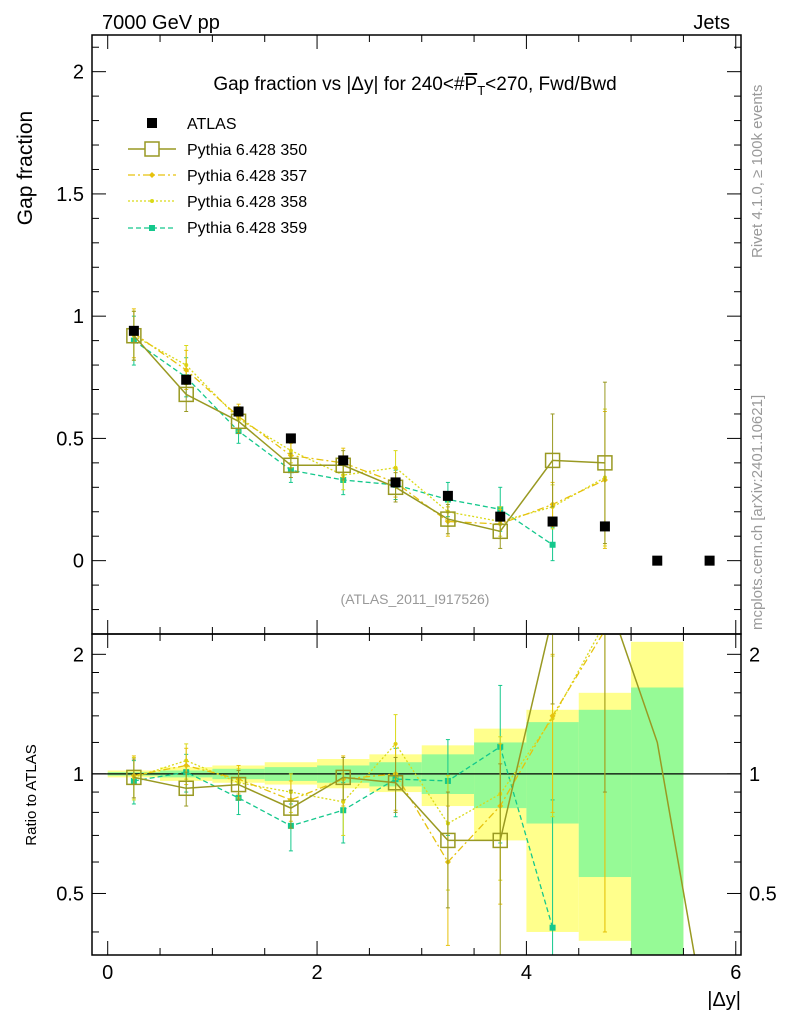  I want to click on main-y-axis-label: Gap fraction, so click(25, 168).